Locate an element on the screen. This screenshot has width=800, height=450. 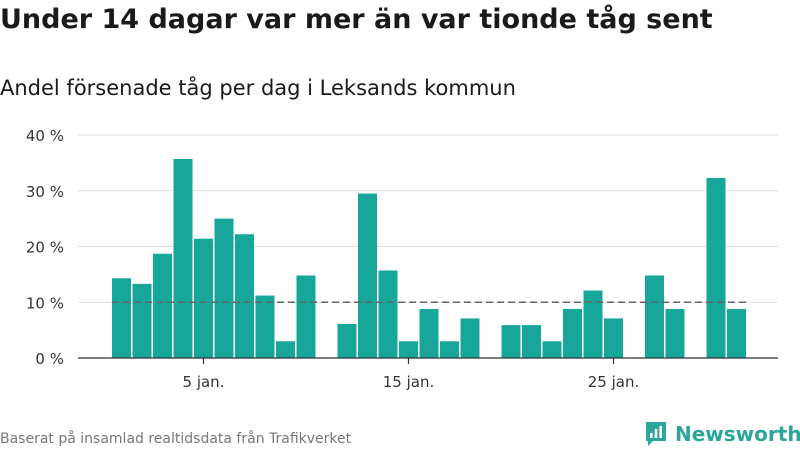
y-tick-label: 20 % is located at coordinates (45, 248).